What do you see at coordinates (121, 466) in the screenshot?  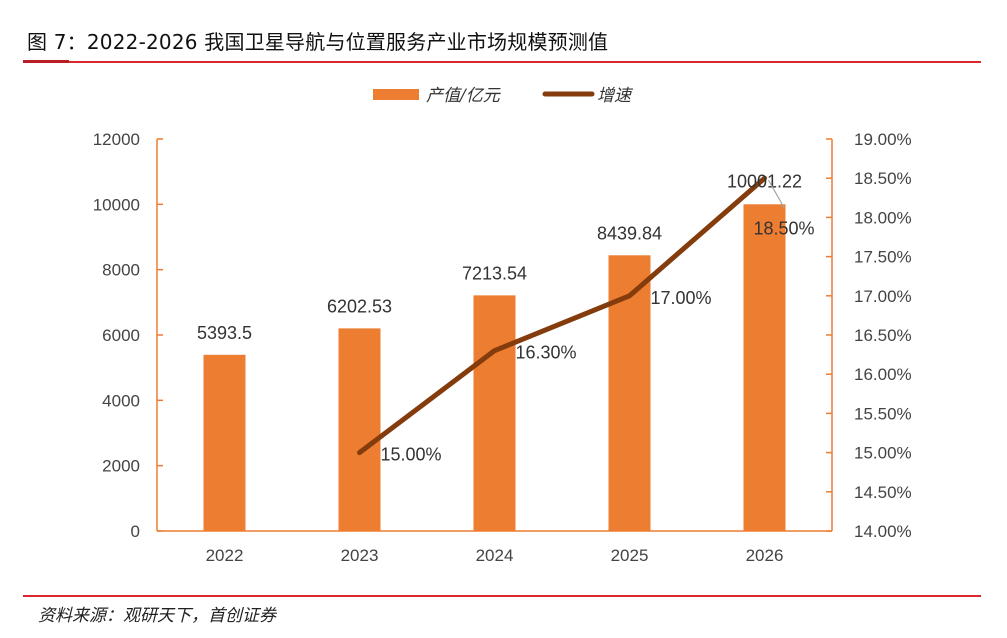 I see `y-left-tick-label: 2000` at bounding box center [121, 466].